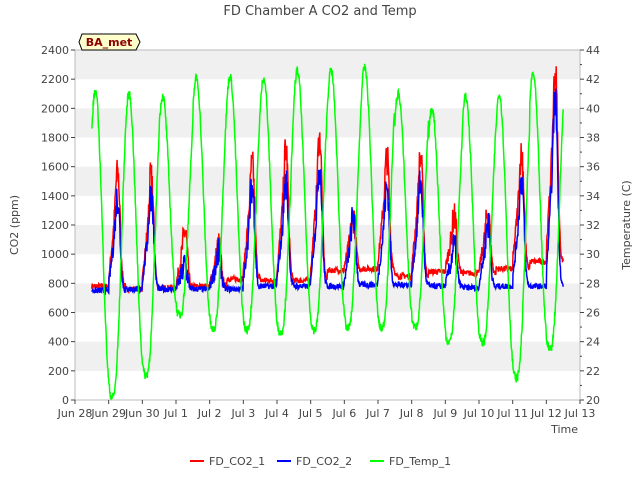  Describe the element at coordinates (444, 413) in the screenshot. I see `x-tick-label: Jul 9` at that location.